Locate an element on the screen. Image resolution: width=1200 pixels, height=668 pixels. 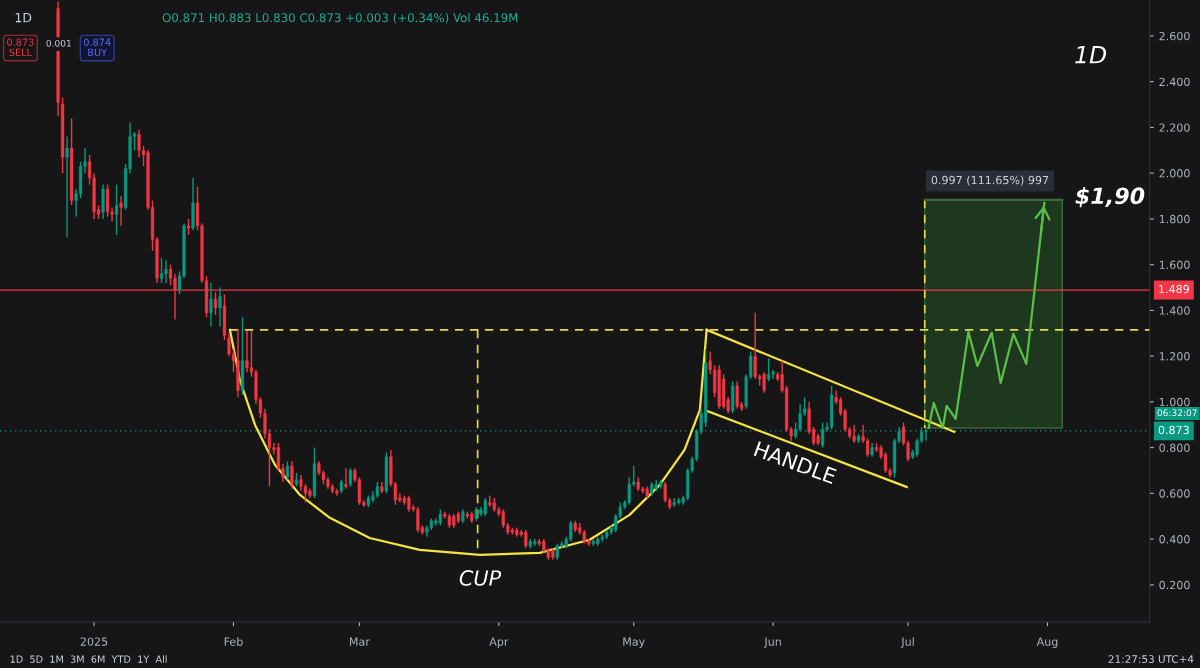
x-tick-label: May is located at coordinates (634, 642).